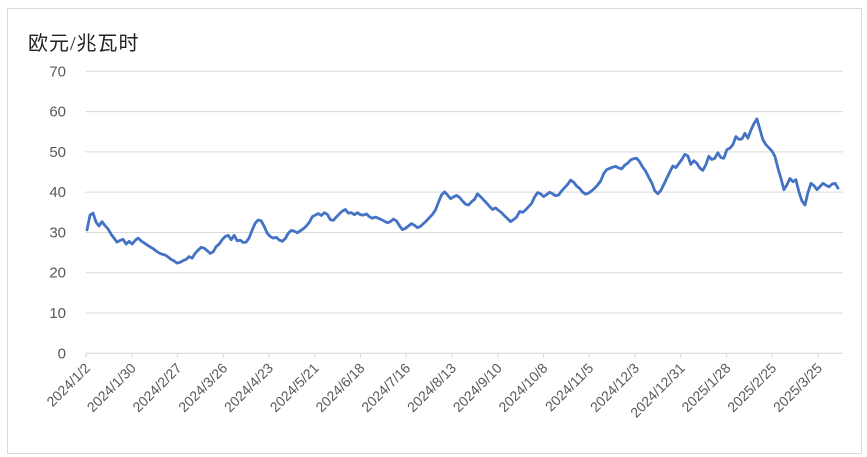  Describe the element at coordinates (295, 388) in the screenshot. I see `x-axis-tick-label: 2024/5/21` at that location.